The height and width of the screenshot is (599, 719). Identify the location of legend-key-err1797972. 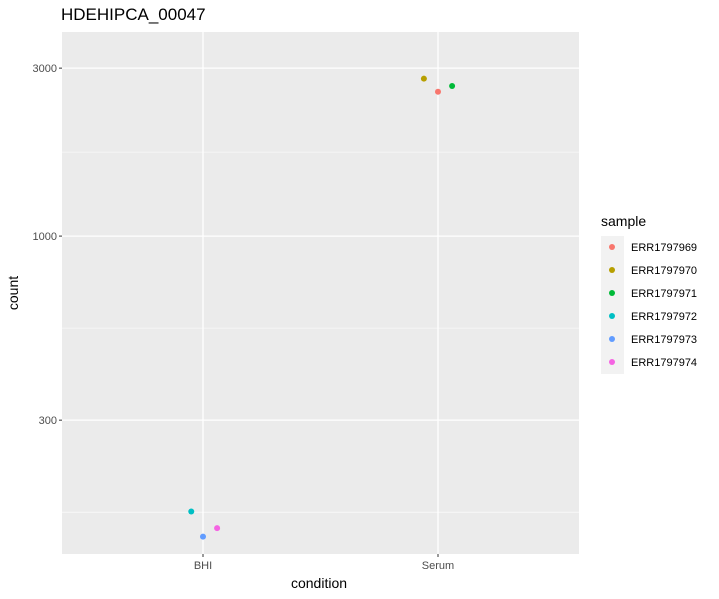
(612, 316).